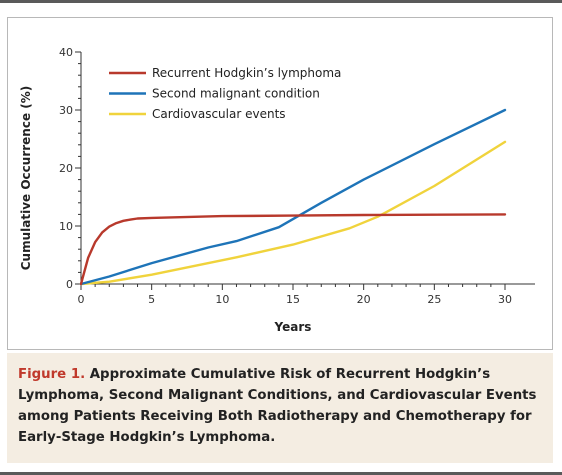 The image size is (562, 475). Describe the element at coordinates (222, 299) in the screenshot. I see `x-tick-label: 10` at that location.